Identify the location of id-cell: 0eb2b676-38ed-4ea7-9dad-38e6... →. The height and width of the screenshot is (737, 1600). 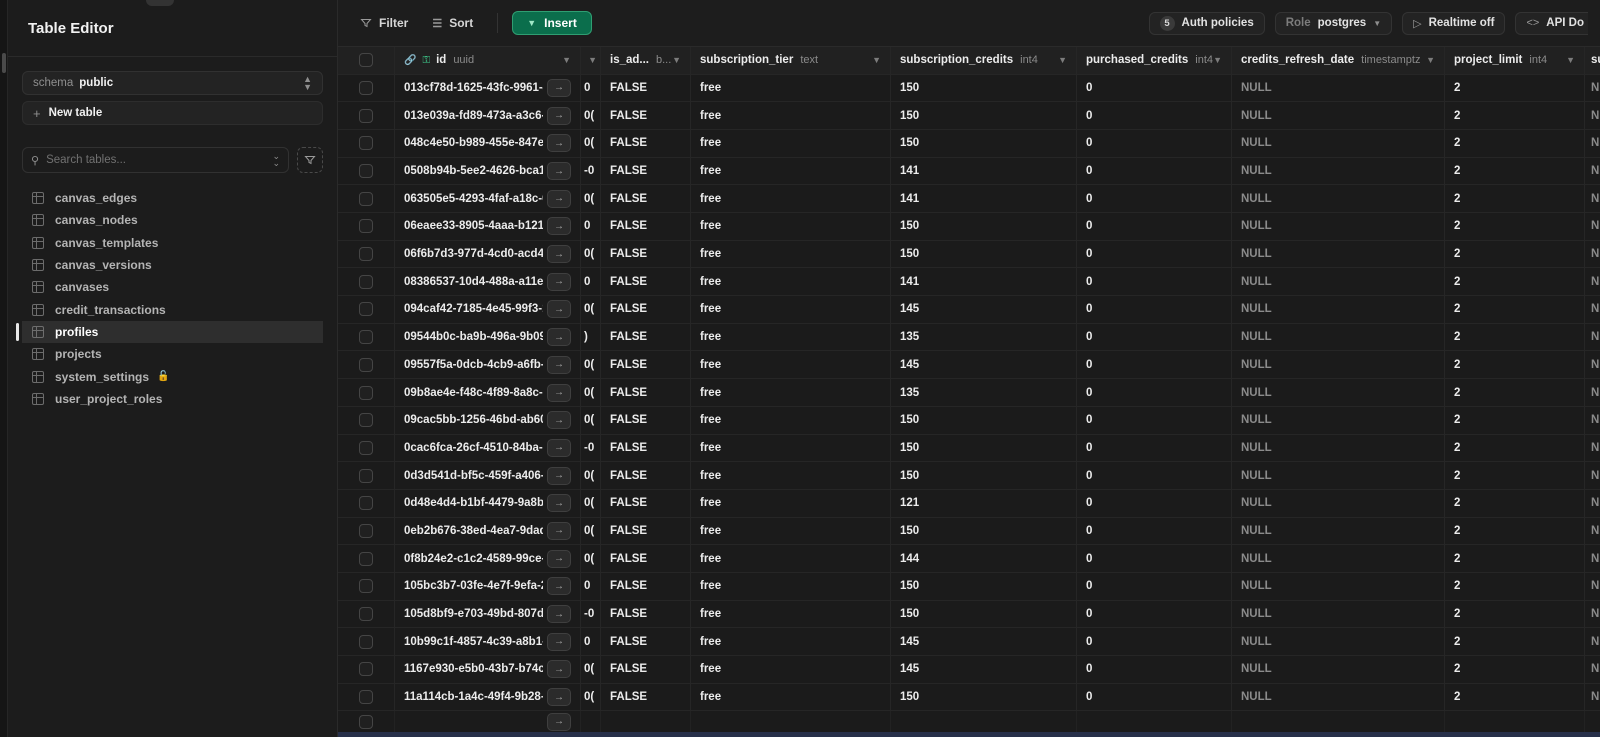
(488, 531).